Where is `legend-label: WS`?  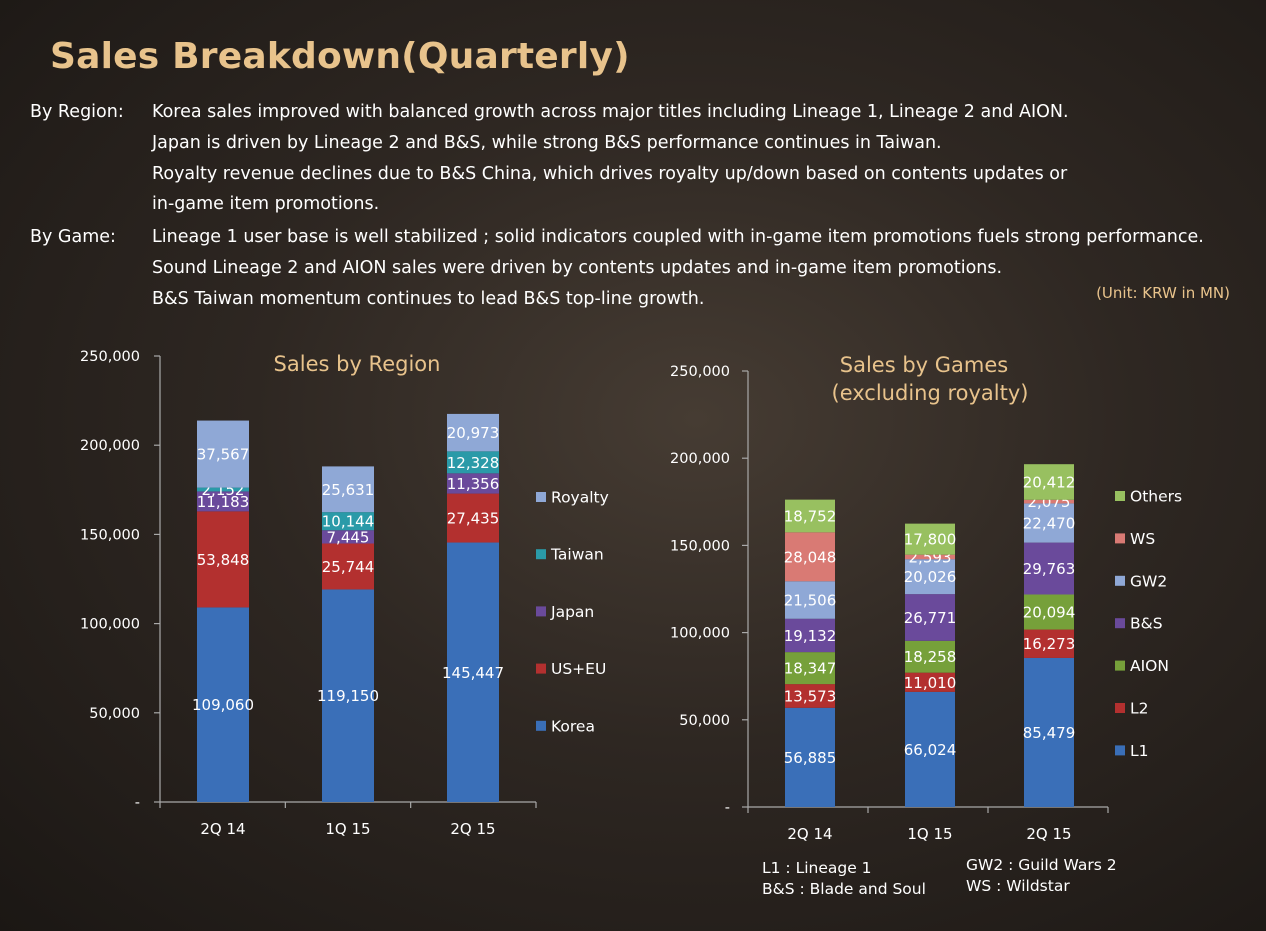 legend-label: WS is located at coordinates (1142, 539).